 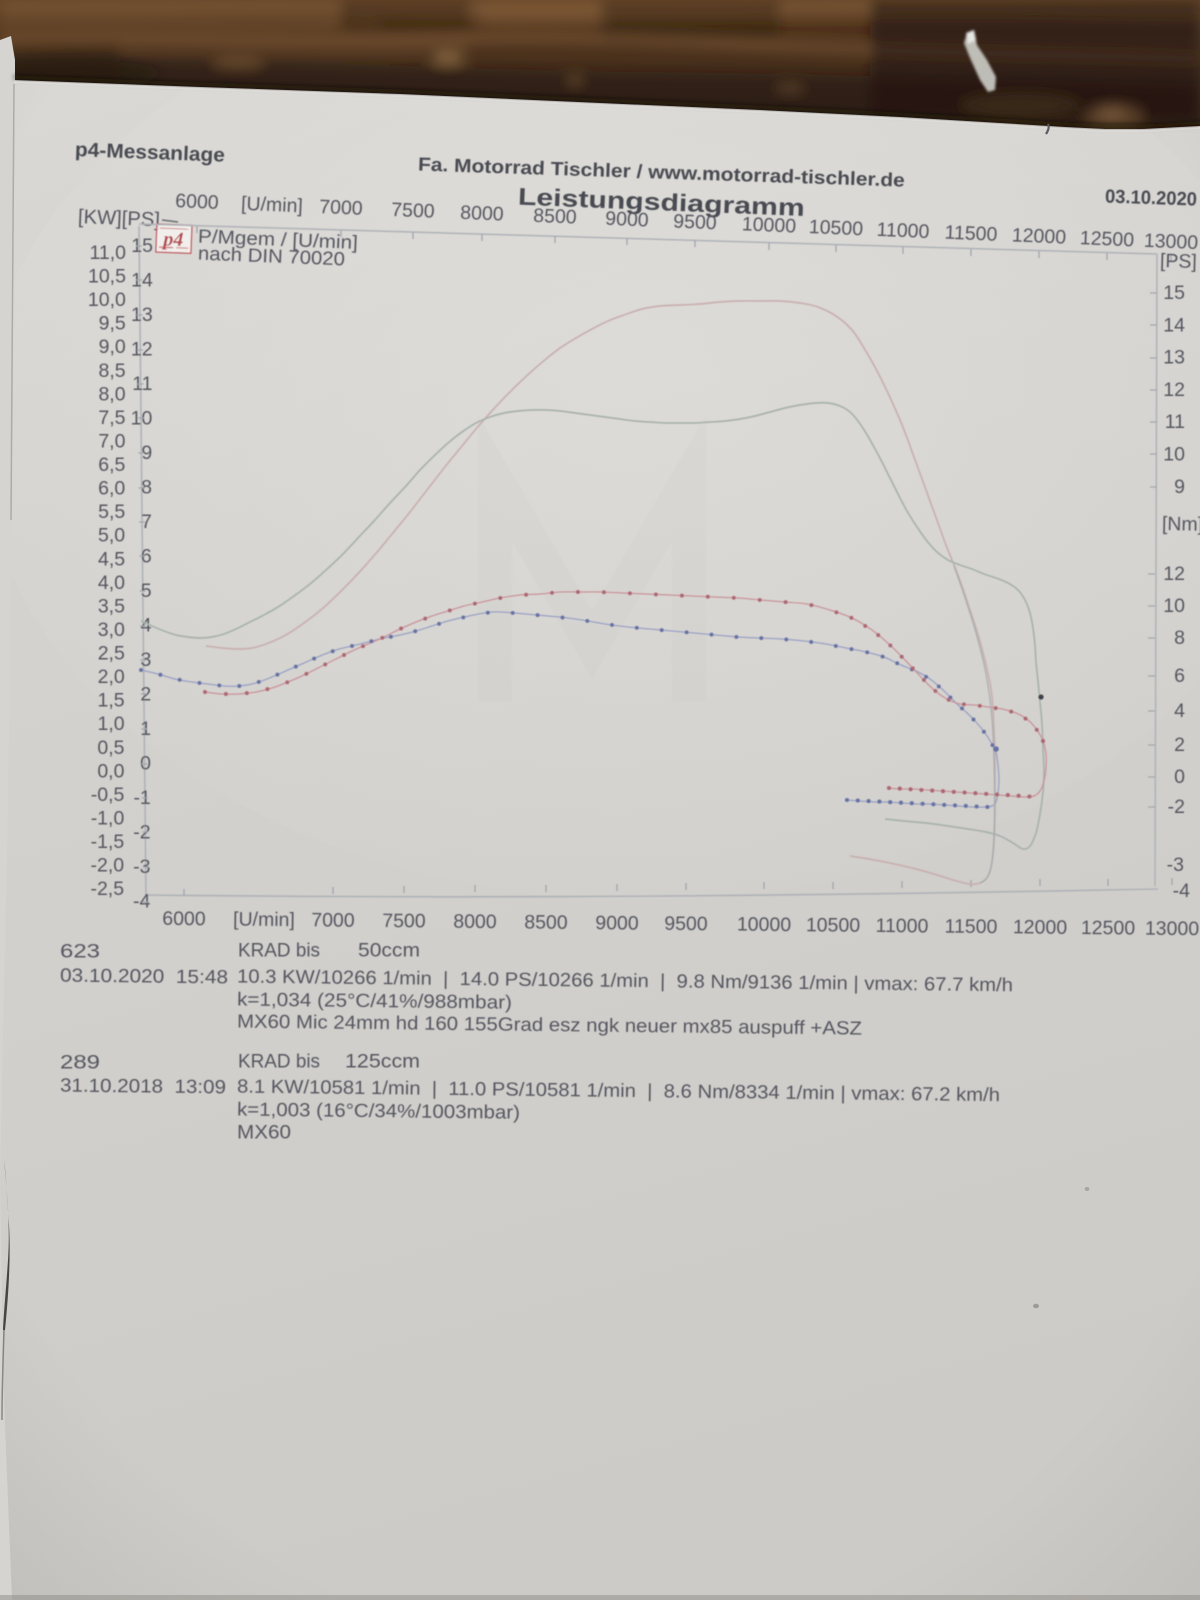 I want to click on svg-text: 623, so click(x=80, y=952).